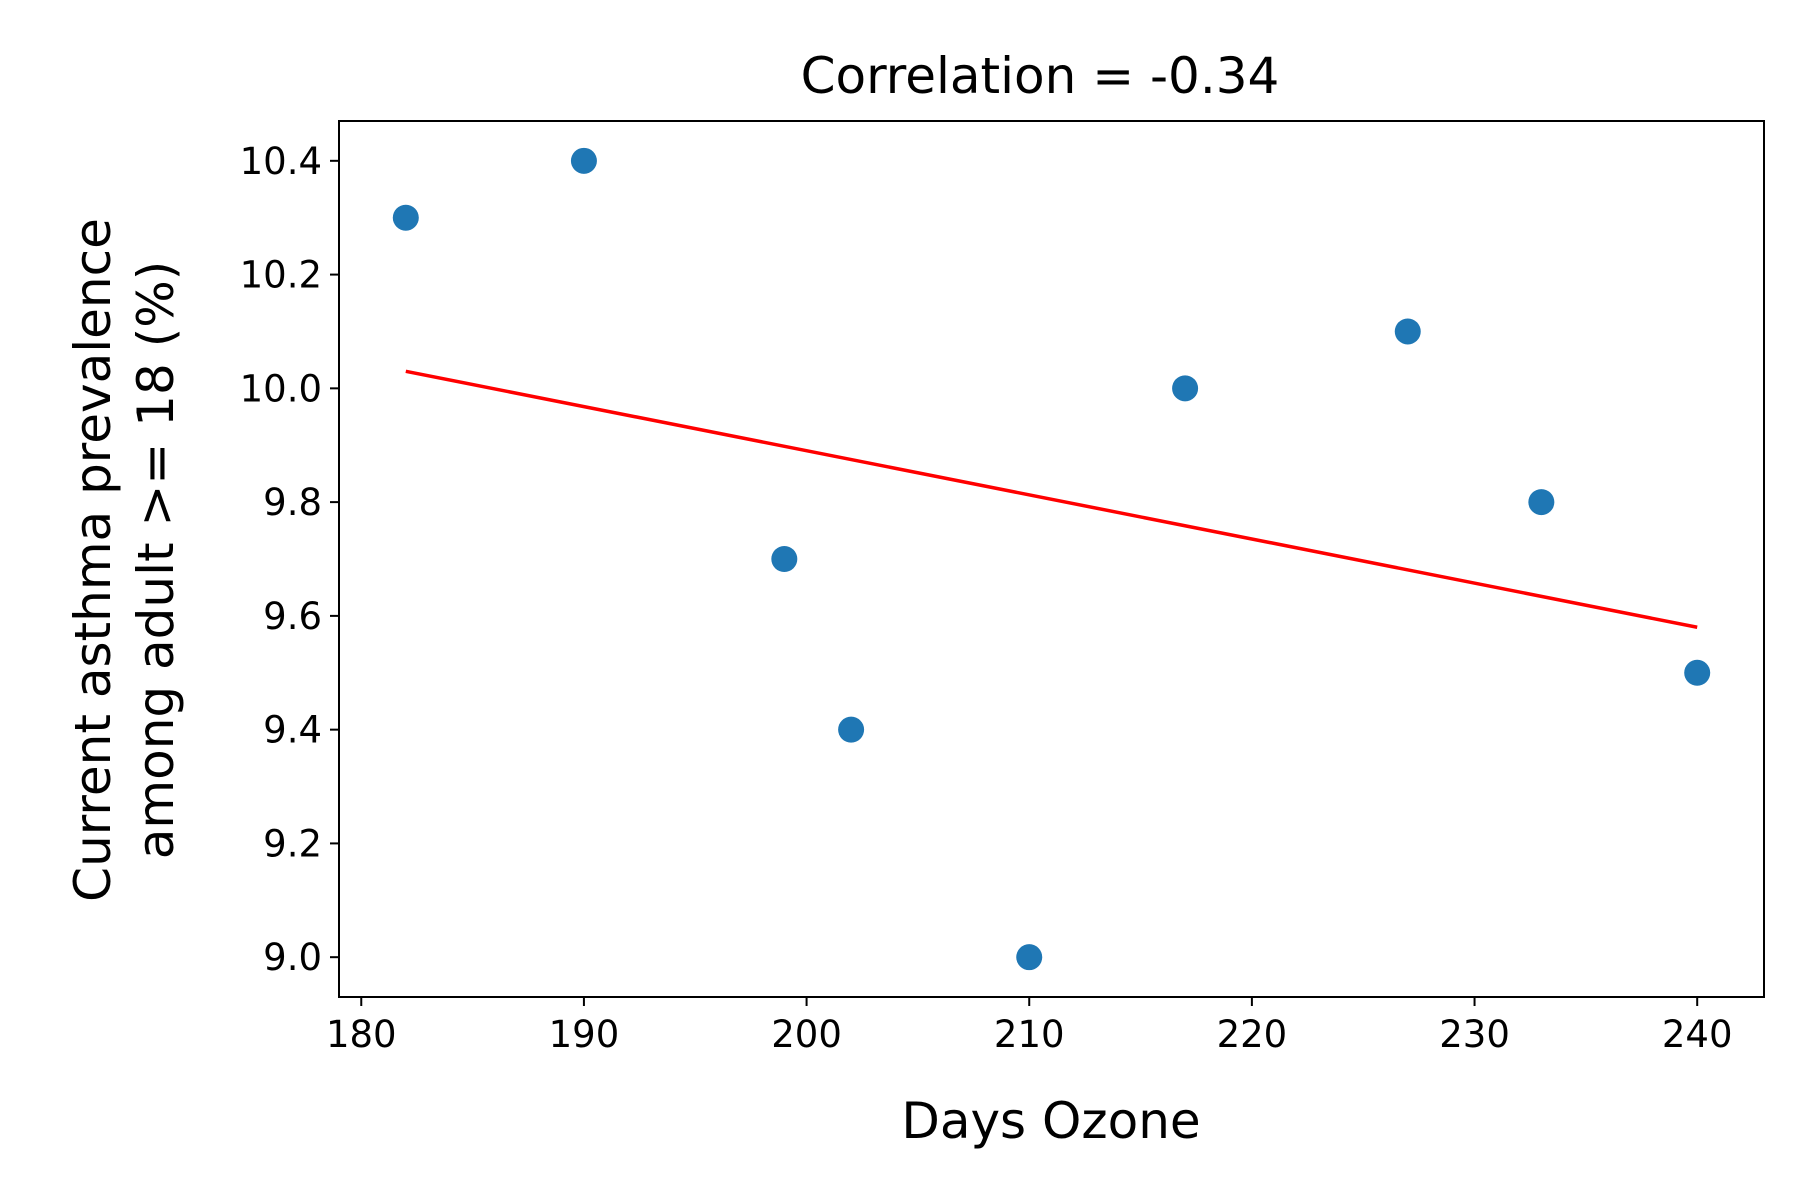  Describe the element at coordinates (292, 502) in the screenshot. I see `y-tick-label: 9.8` at that location.